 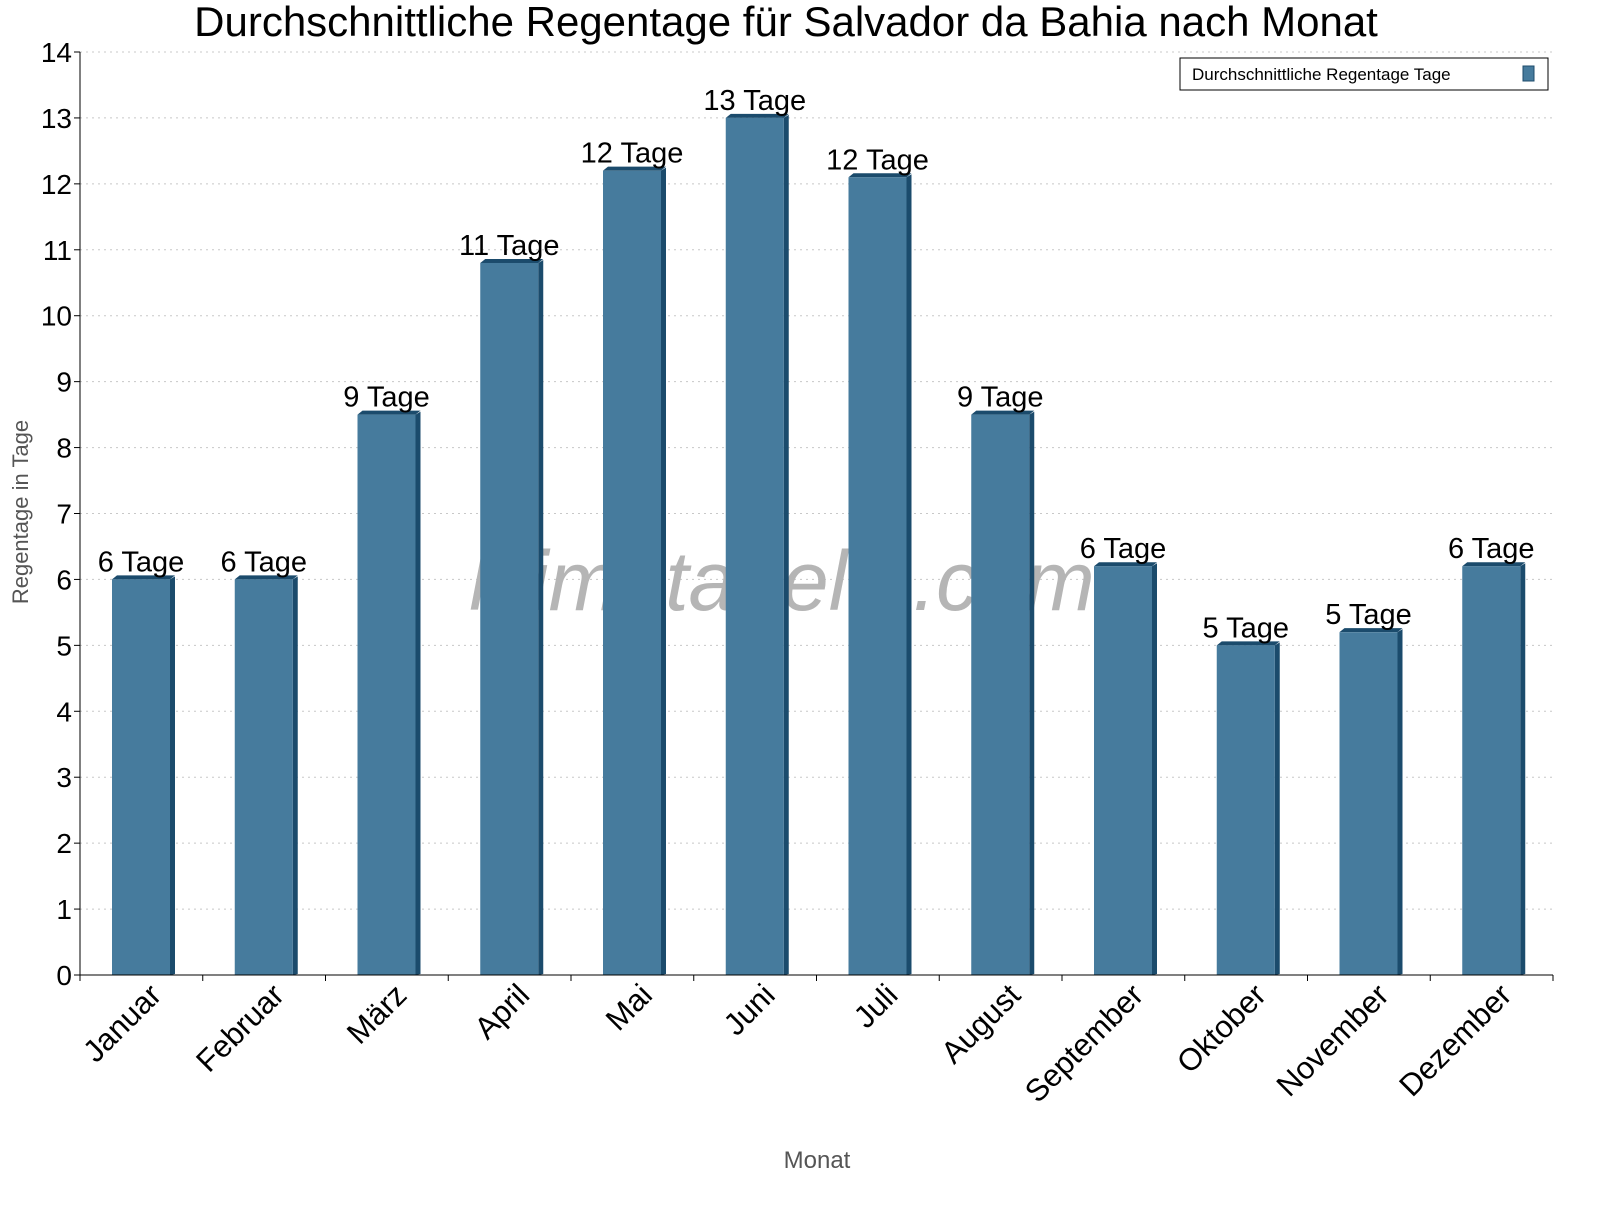 What do you see at coordinates (1221, 1028) in the screenshot?
I see `x-tick-label: Oktober` at bounding box center [1221, 1028].